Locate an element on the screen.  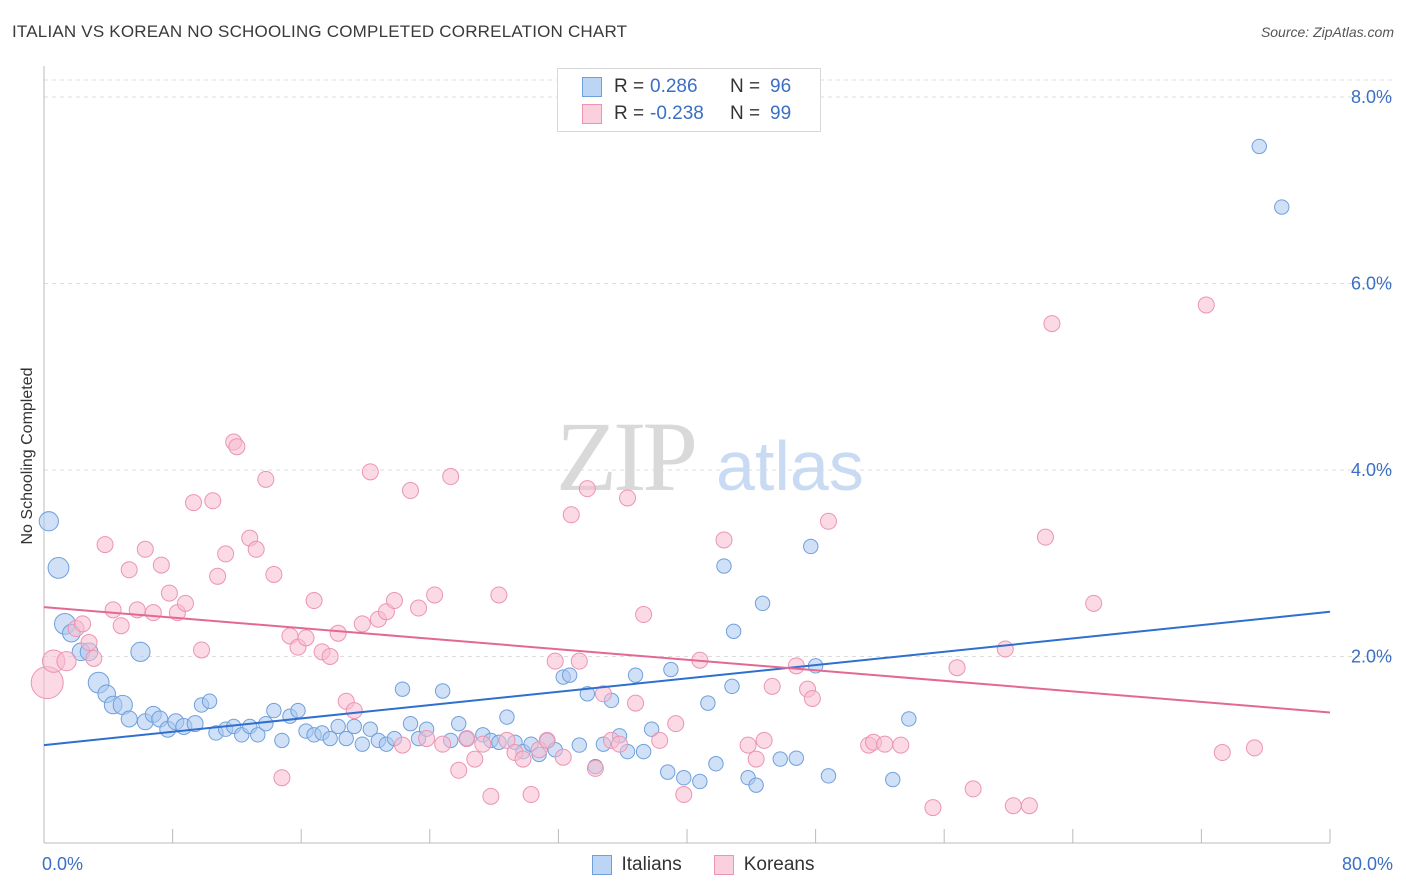
legend-item-italians: Italians is located at coordinates (636, 865).